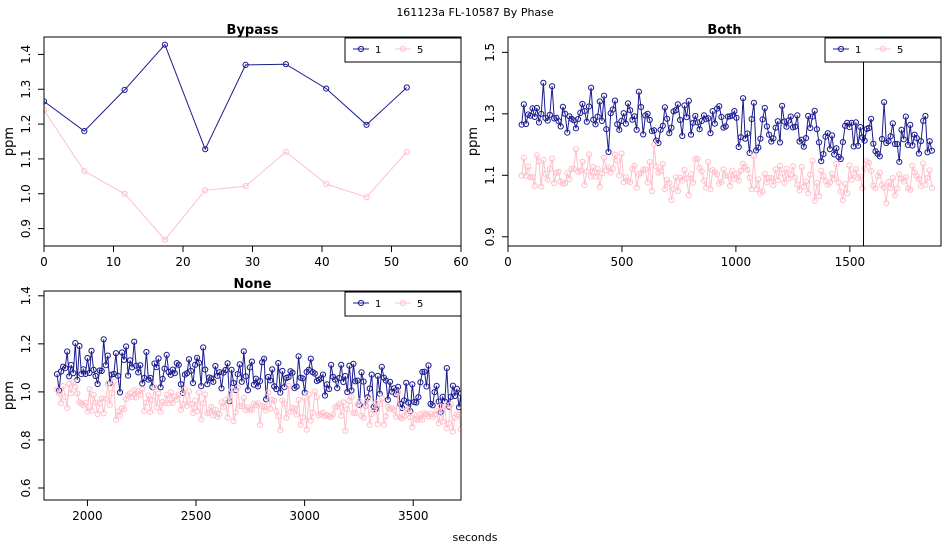 The width and height of the screenshot is (950, 550). Describe the element at coordinates (196, 516) in the screenshot. I see `x-tick-label: 2500` at that location.